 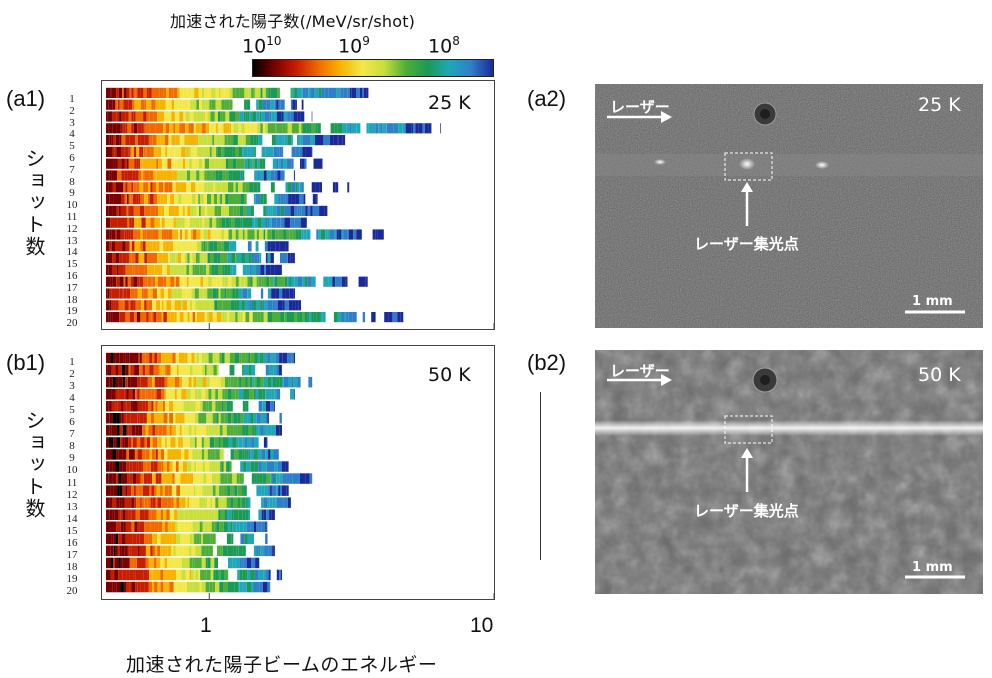 What do you see at coordinates (72, 134) in the screenshot?
I see `row-label-a1-4: 4` at bounding box center [72, 134].